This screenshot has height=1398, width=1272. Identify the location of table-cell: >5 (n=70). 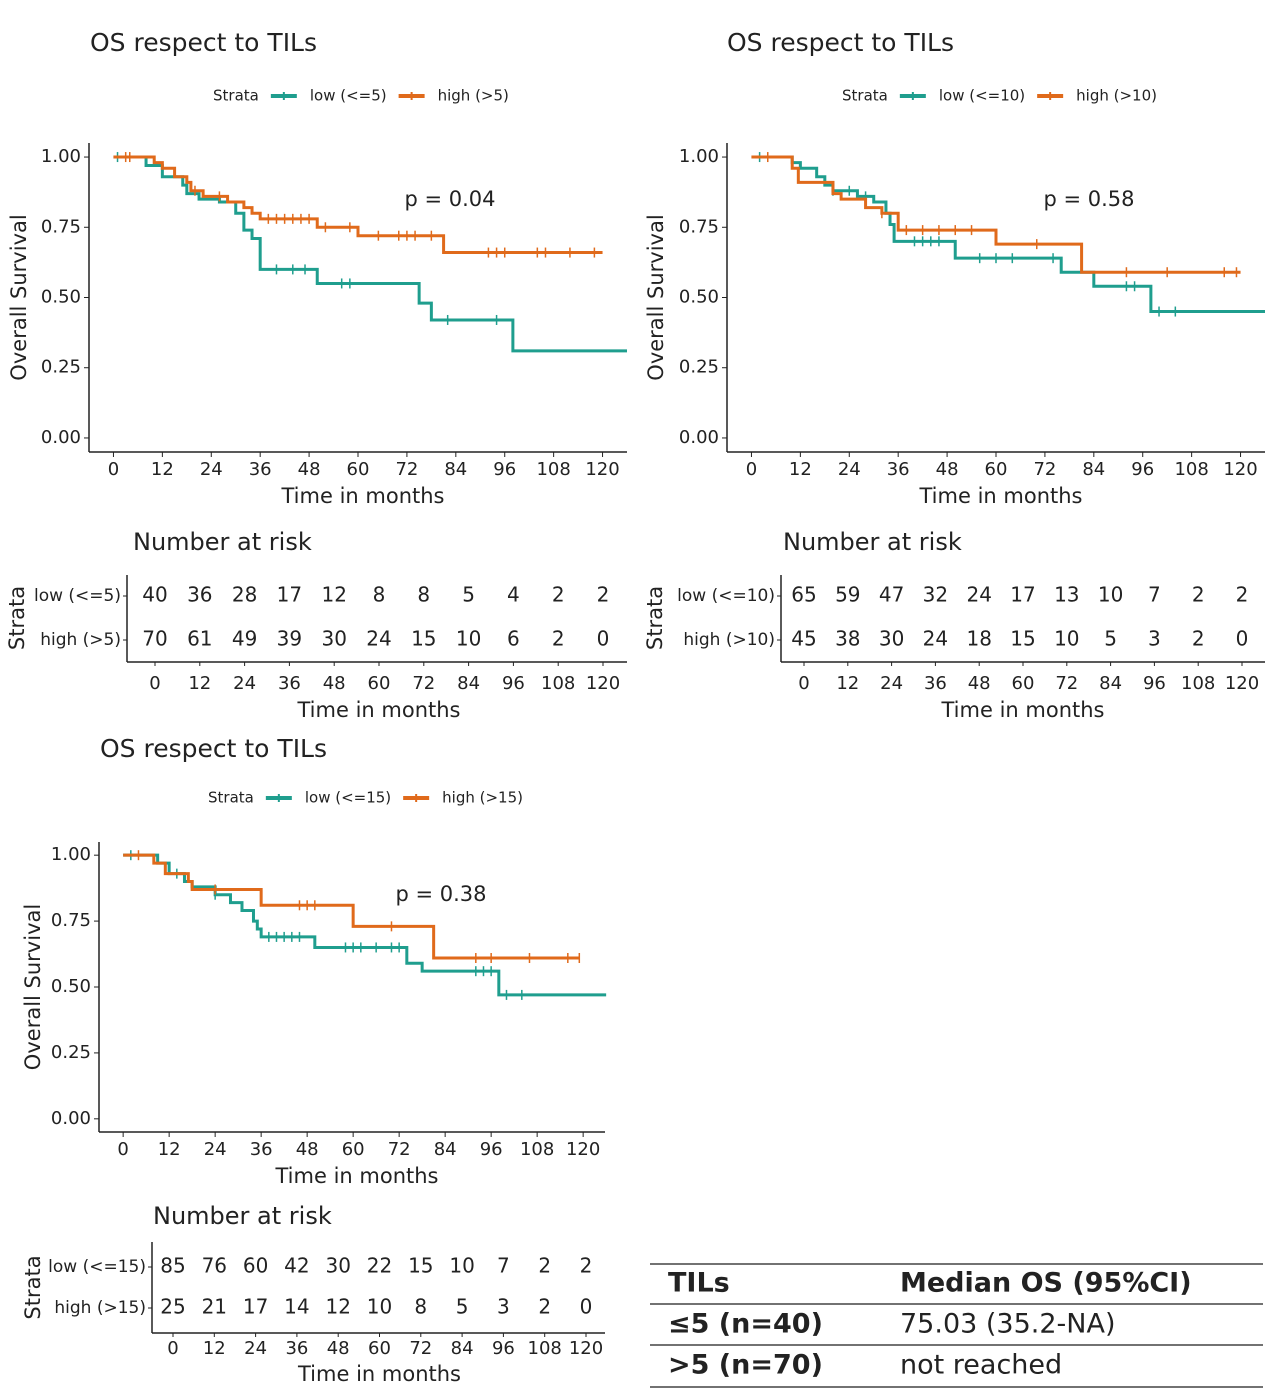
(745, 1365).